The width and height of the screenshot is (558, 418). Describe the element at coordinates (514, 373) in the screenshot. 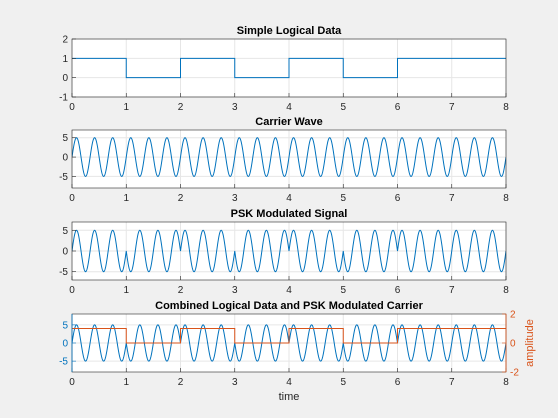

I see `right-tick-label: -2` at that location.